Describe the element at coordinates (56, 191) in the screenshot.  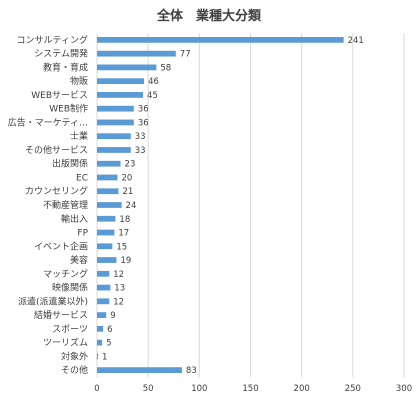
I see `category-label: カウンセリング` at that location.